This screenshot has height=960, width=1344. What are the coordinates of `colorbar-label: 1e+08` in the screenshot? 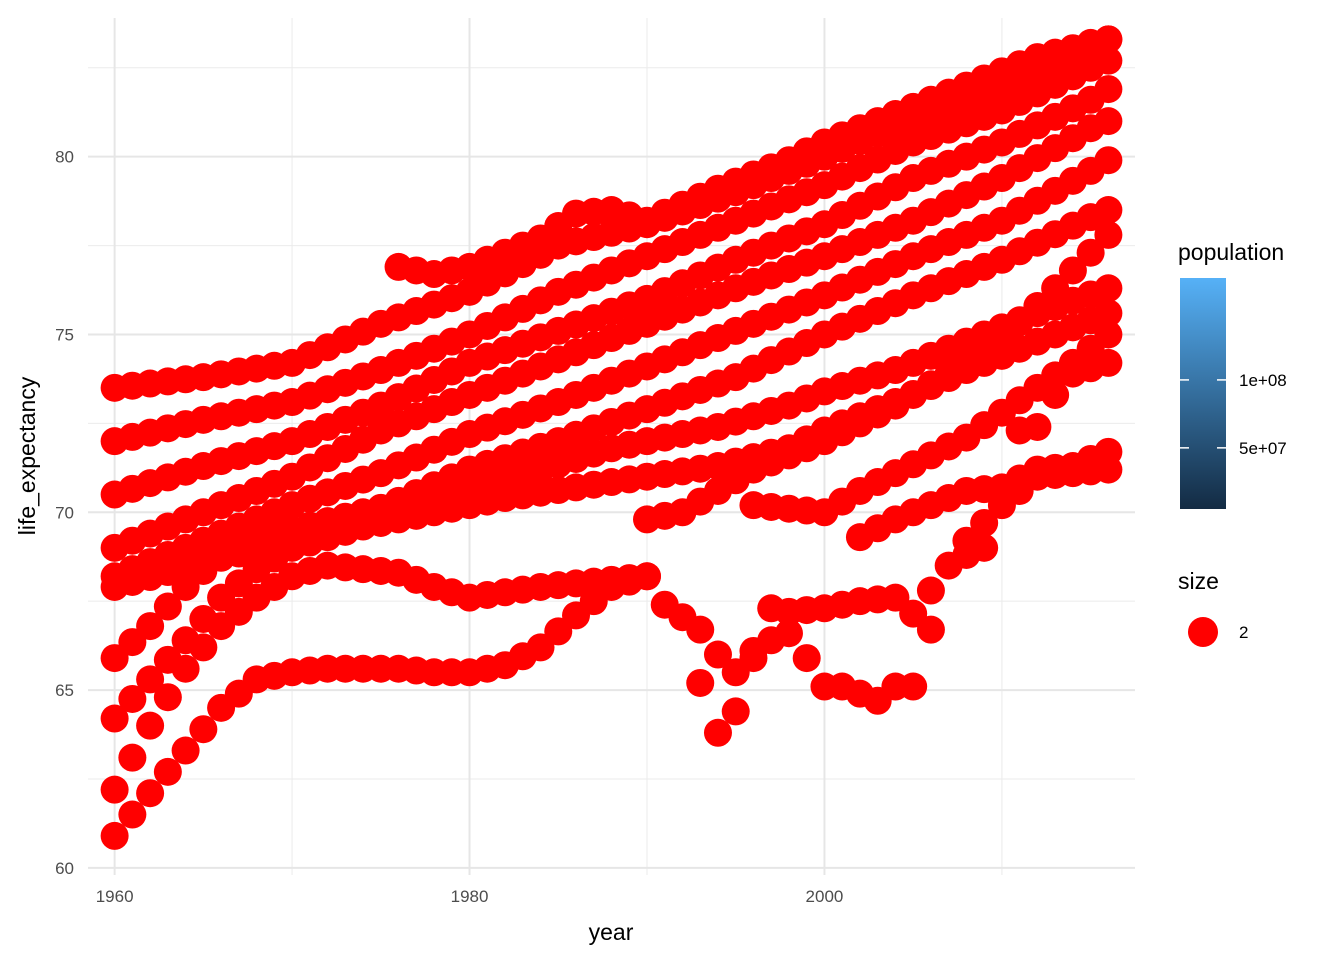 It's located at (1263, 380).